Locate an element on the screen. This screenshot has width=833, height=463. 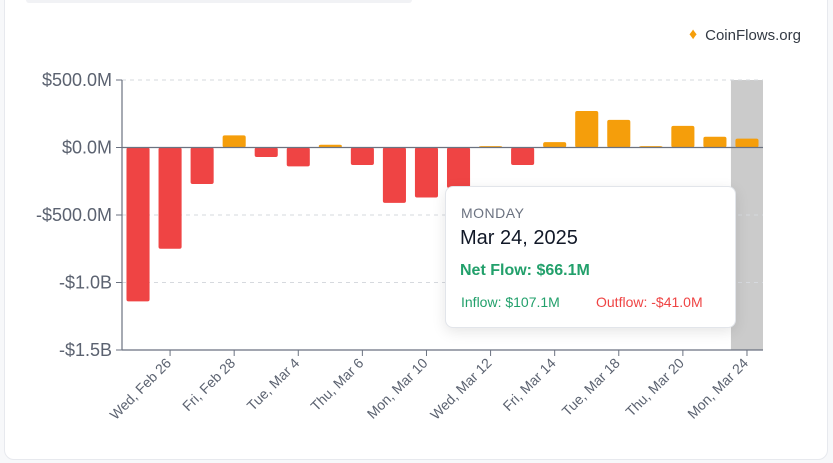
x-tick-label: Tue, Mar 4 is located at coordinates (273, 384).